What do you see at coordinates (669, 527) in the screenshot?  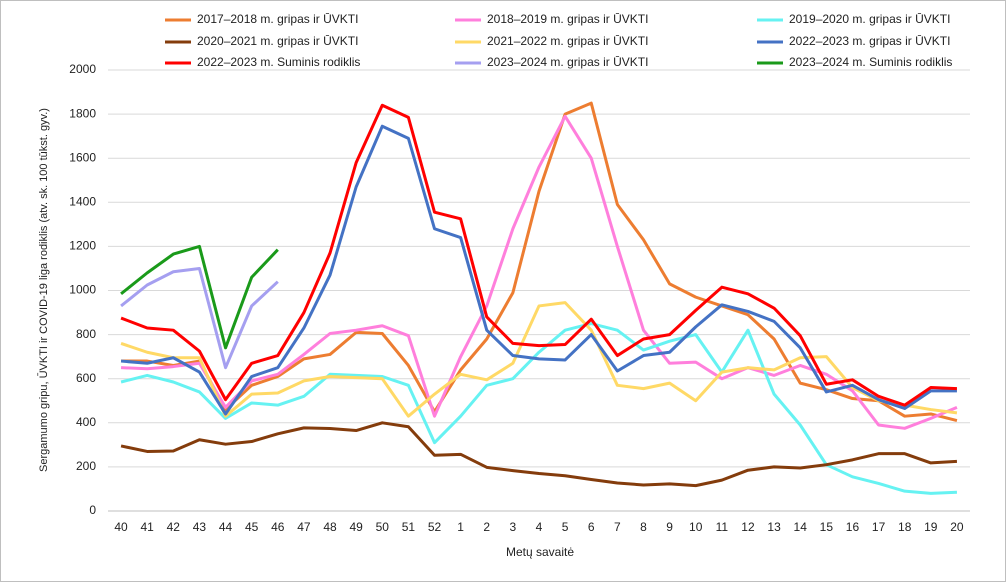 I see `x-tick-label: 9` at bounding box center [669, 527].